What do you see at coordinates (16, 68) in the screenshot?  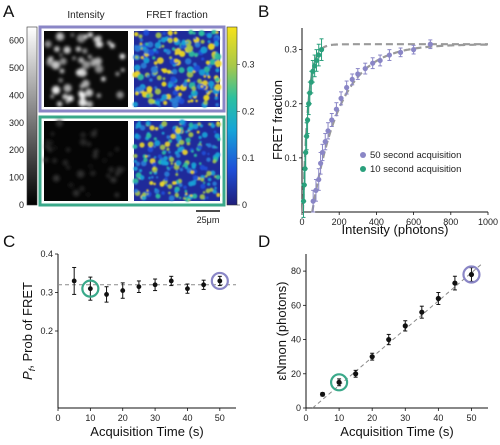 I see `gray-tick-label: 500` at bounding box center [16, 68].